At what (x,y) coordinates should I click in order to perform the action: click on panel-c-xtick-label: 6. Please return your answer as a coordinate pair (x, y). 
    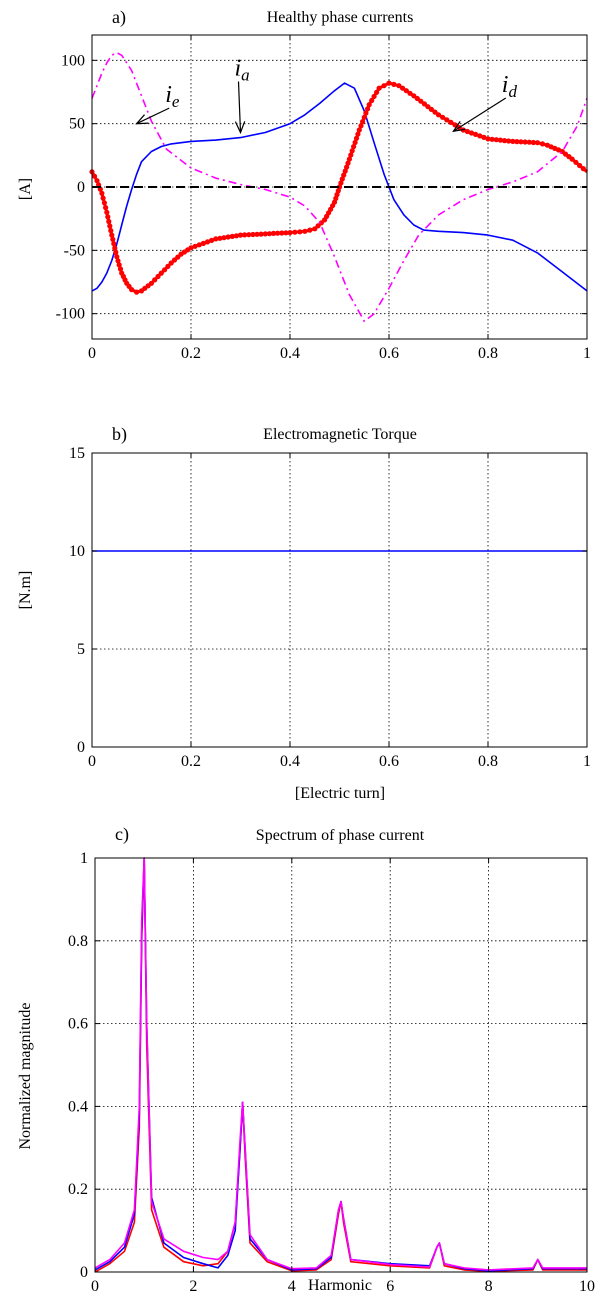
    Looking at the image, I should click on (390, 1286).